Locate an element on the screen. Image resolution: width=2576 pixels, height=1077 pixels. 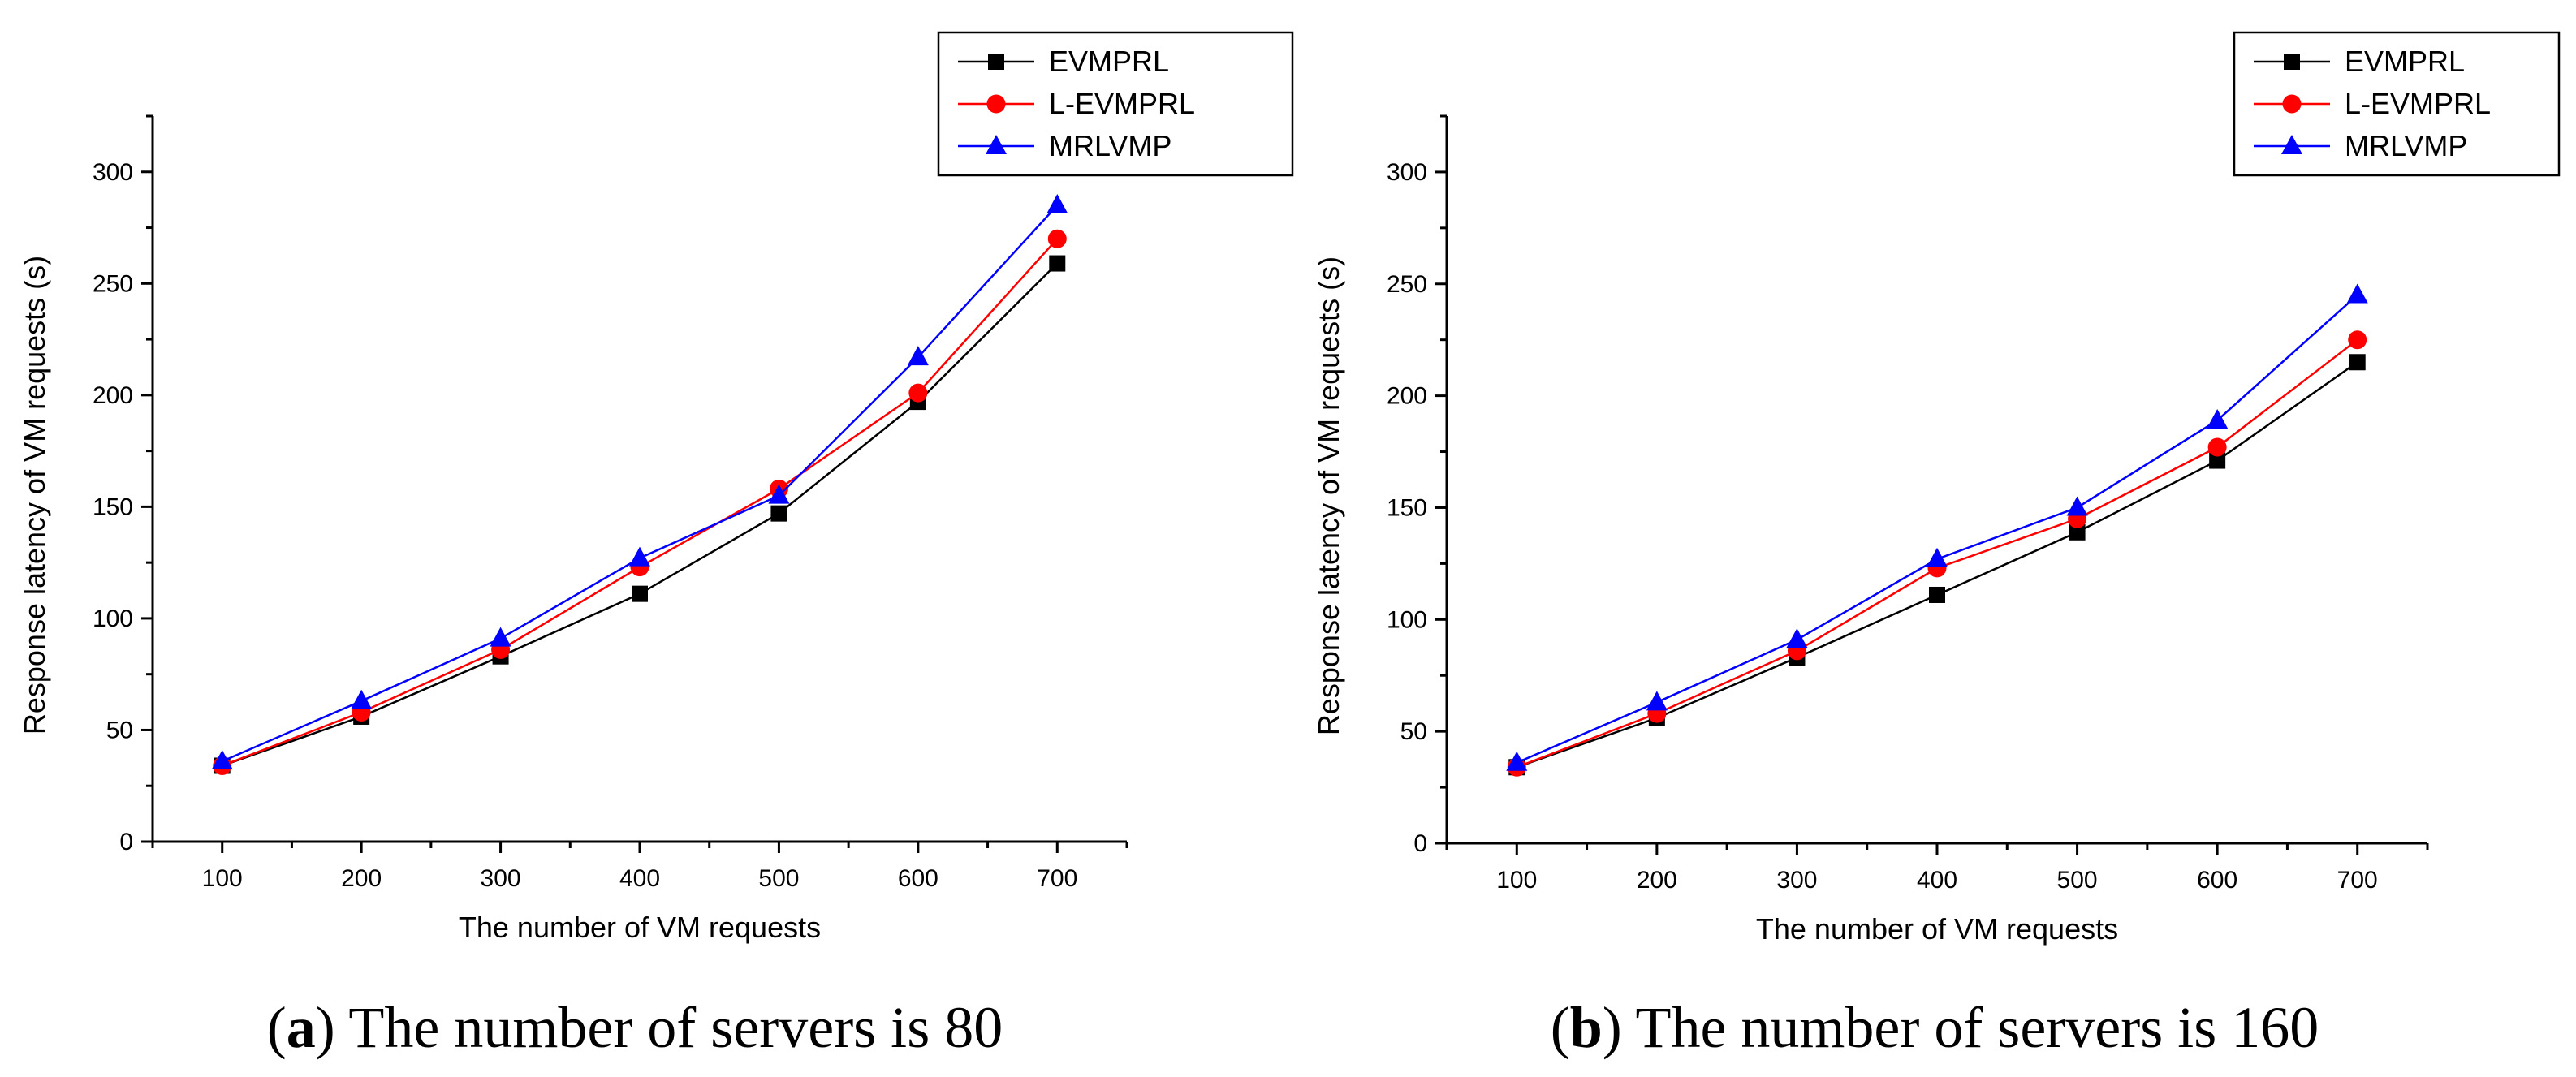
series-l-evmprl is located at coordinates (1937, 553).